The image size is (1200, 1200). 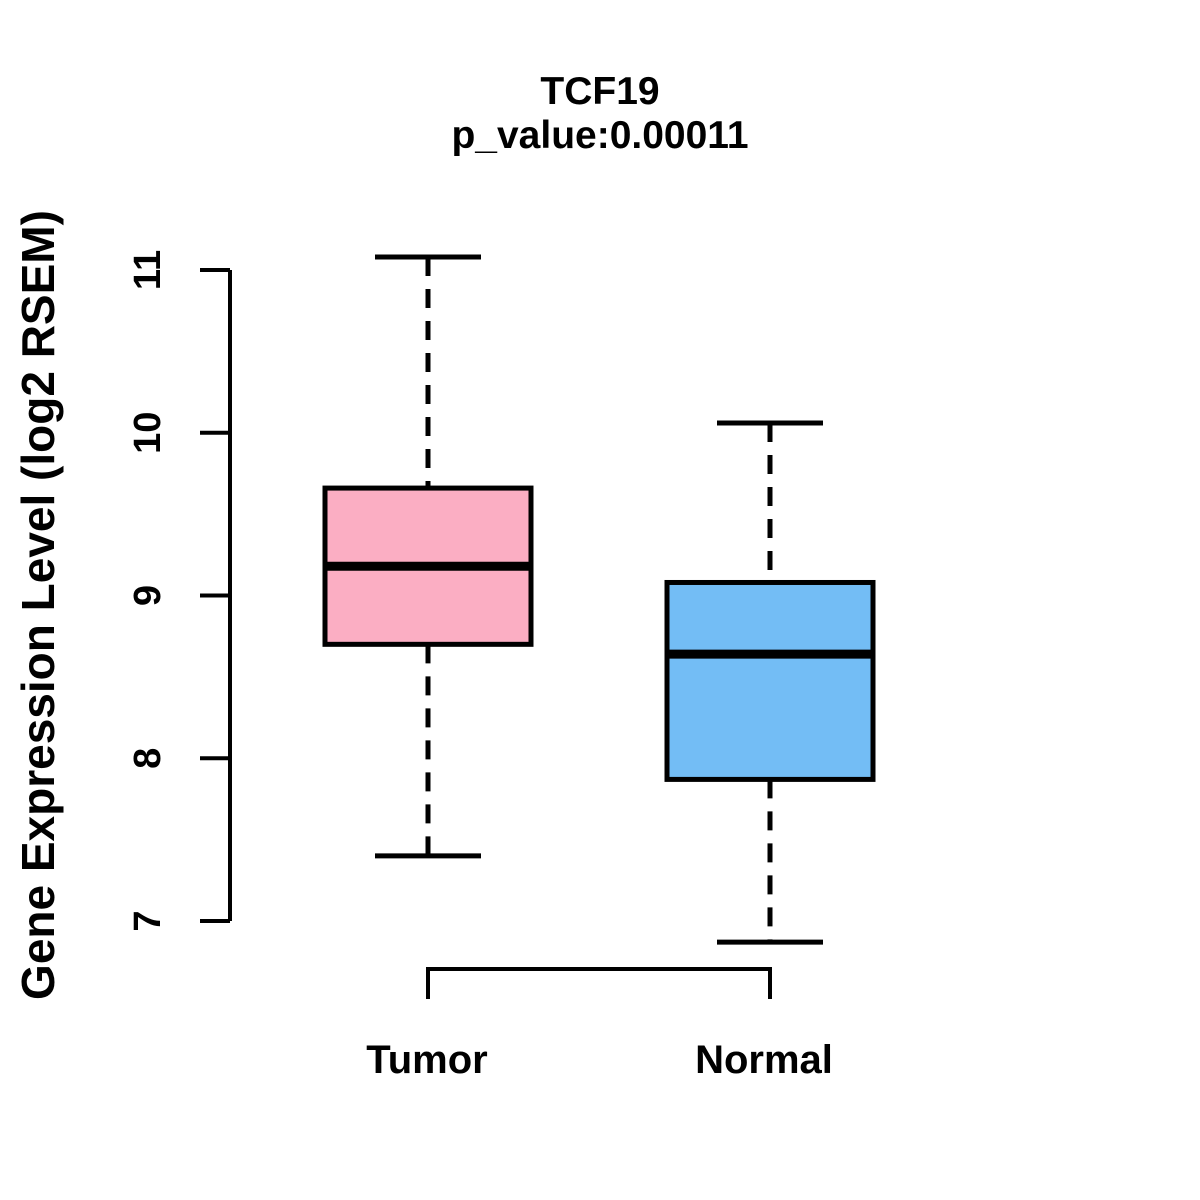 I want to click on y-tick-label: 10, so click(x=148, y=433).